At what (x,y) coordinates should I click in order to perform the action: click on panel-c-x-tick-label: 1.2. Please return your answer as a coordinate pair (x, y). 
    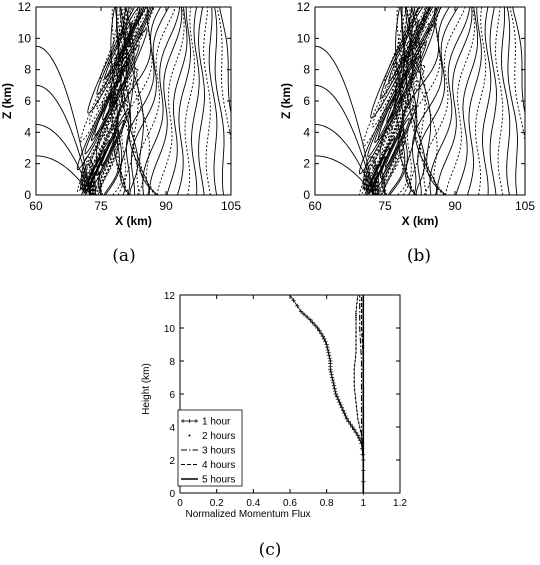
    Looking at the image, I should click on (400, 503).